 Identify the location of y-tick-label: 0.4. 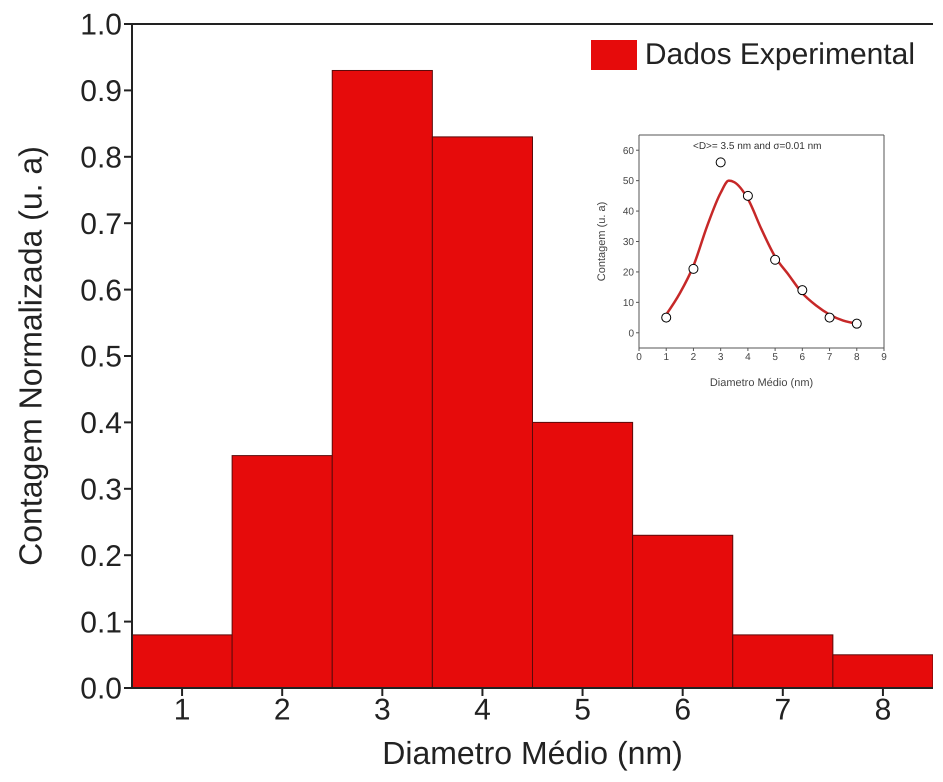
(101, 423).